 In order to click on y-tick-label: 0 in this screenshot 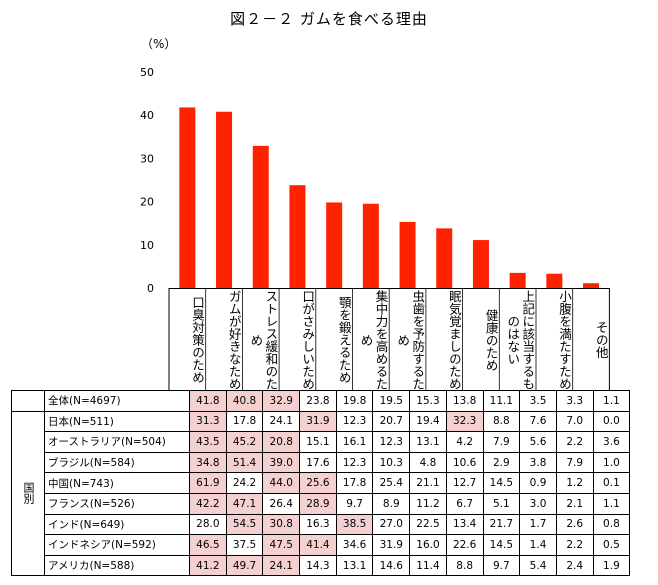, I will do `click(150, 288)`.